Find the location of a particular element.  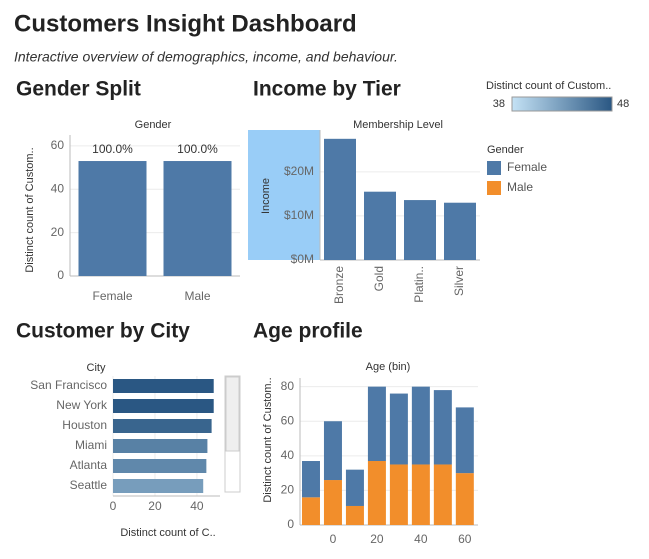

chart-title: Age profile is located at coordinates (308, 331).